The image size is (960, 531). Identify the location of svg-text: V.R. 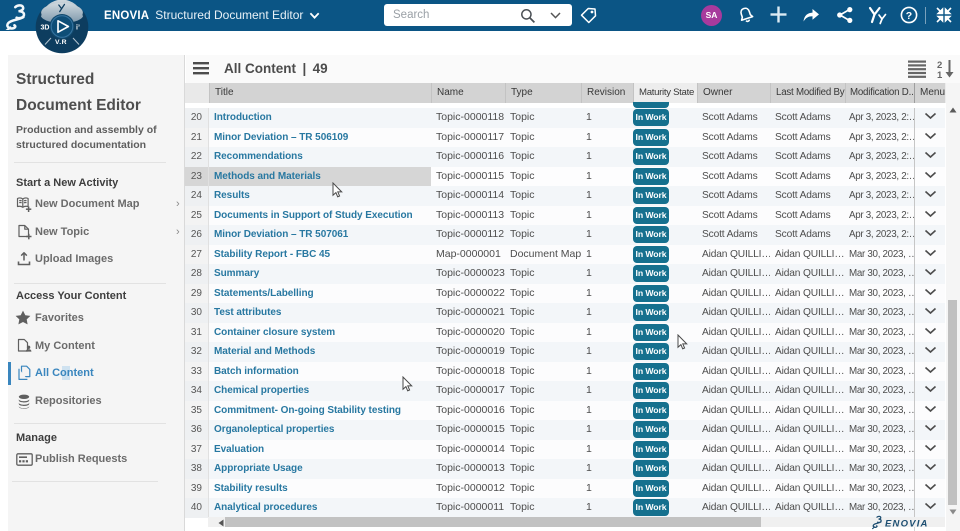
(61, 42).